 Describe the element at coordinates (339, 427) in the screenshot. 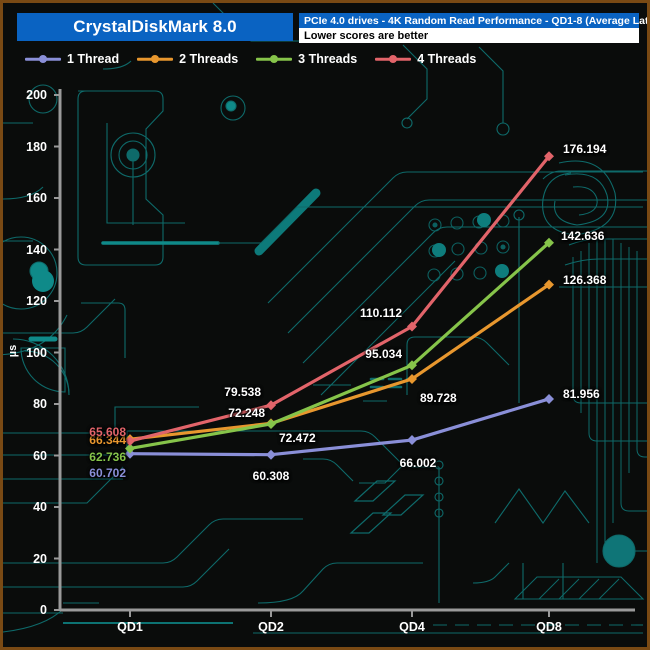

I see `series-line-1-thread` at that location.